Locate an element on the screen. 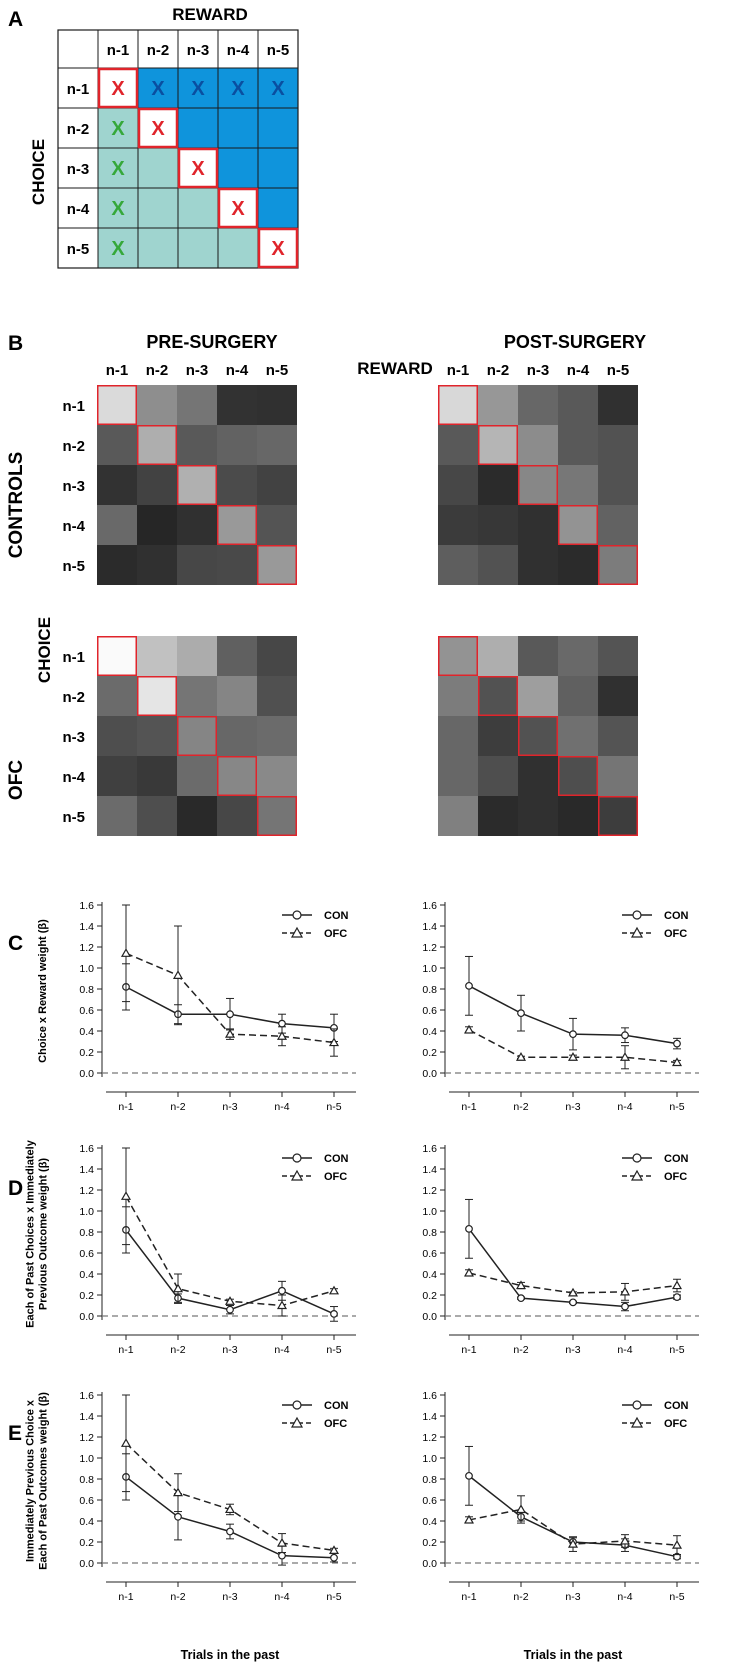 The height and width of the screenshot is (1666, 750). y-tick-label: 1.2 is located at coordinates (429, 1191).